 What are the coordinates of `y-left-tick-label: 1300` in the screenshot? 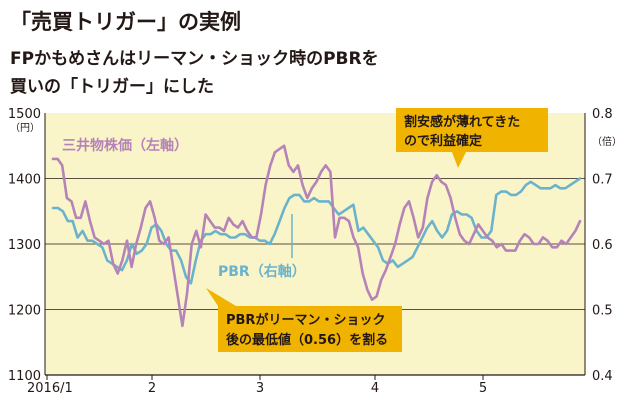 It's located at (24, 245).